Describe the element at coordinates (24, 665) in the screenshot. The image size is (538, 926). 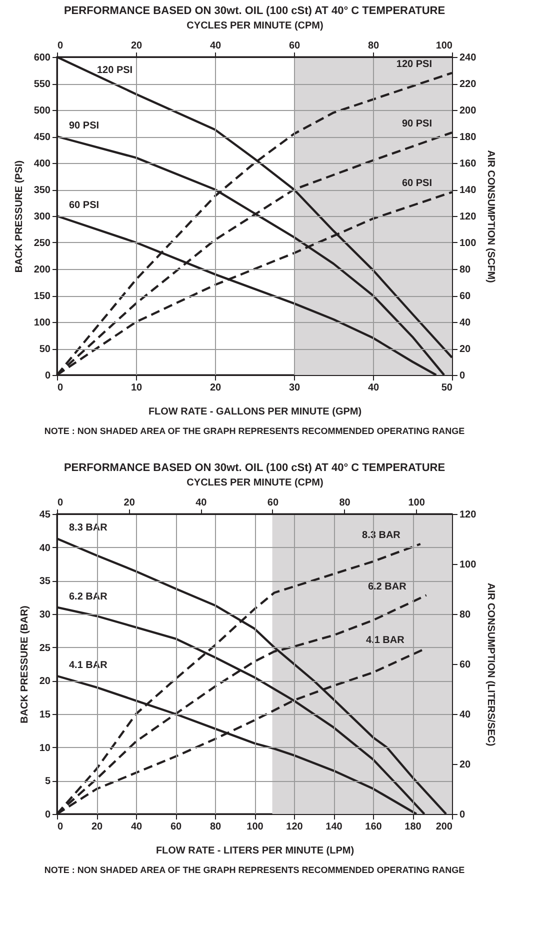
I see `y-axis-title: BACK PRESSURE (BAR)` at that location.